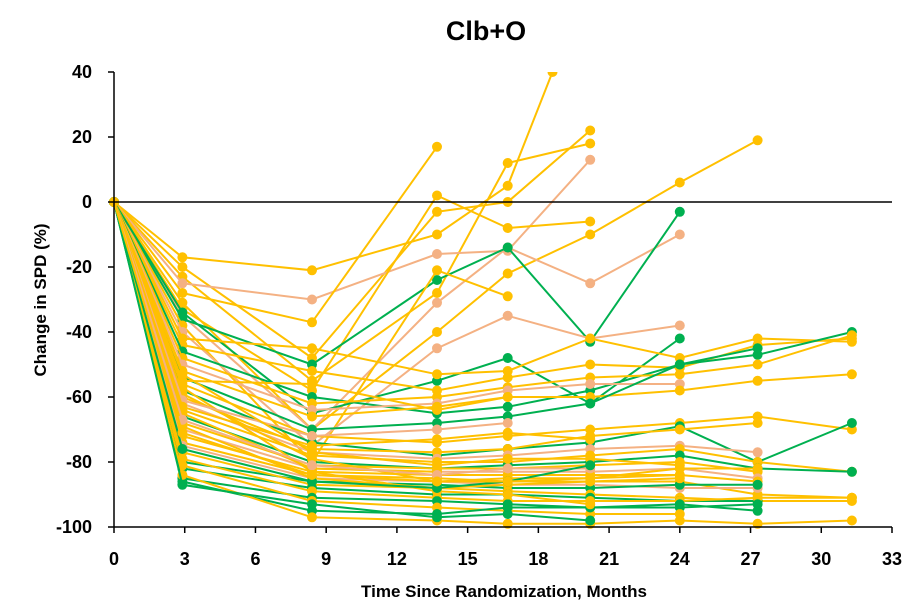 This screenshot has height=607, width=924. I want to click on x-tick-label: 33, so click(892, 559).